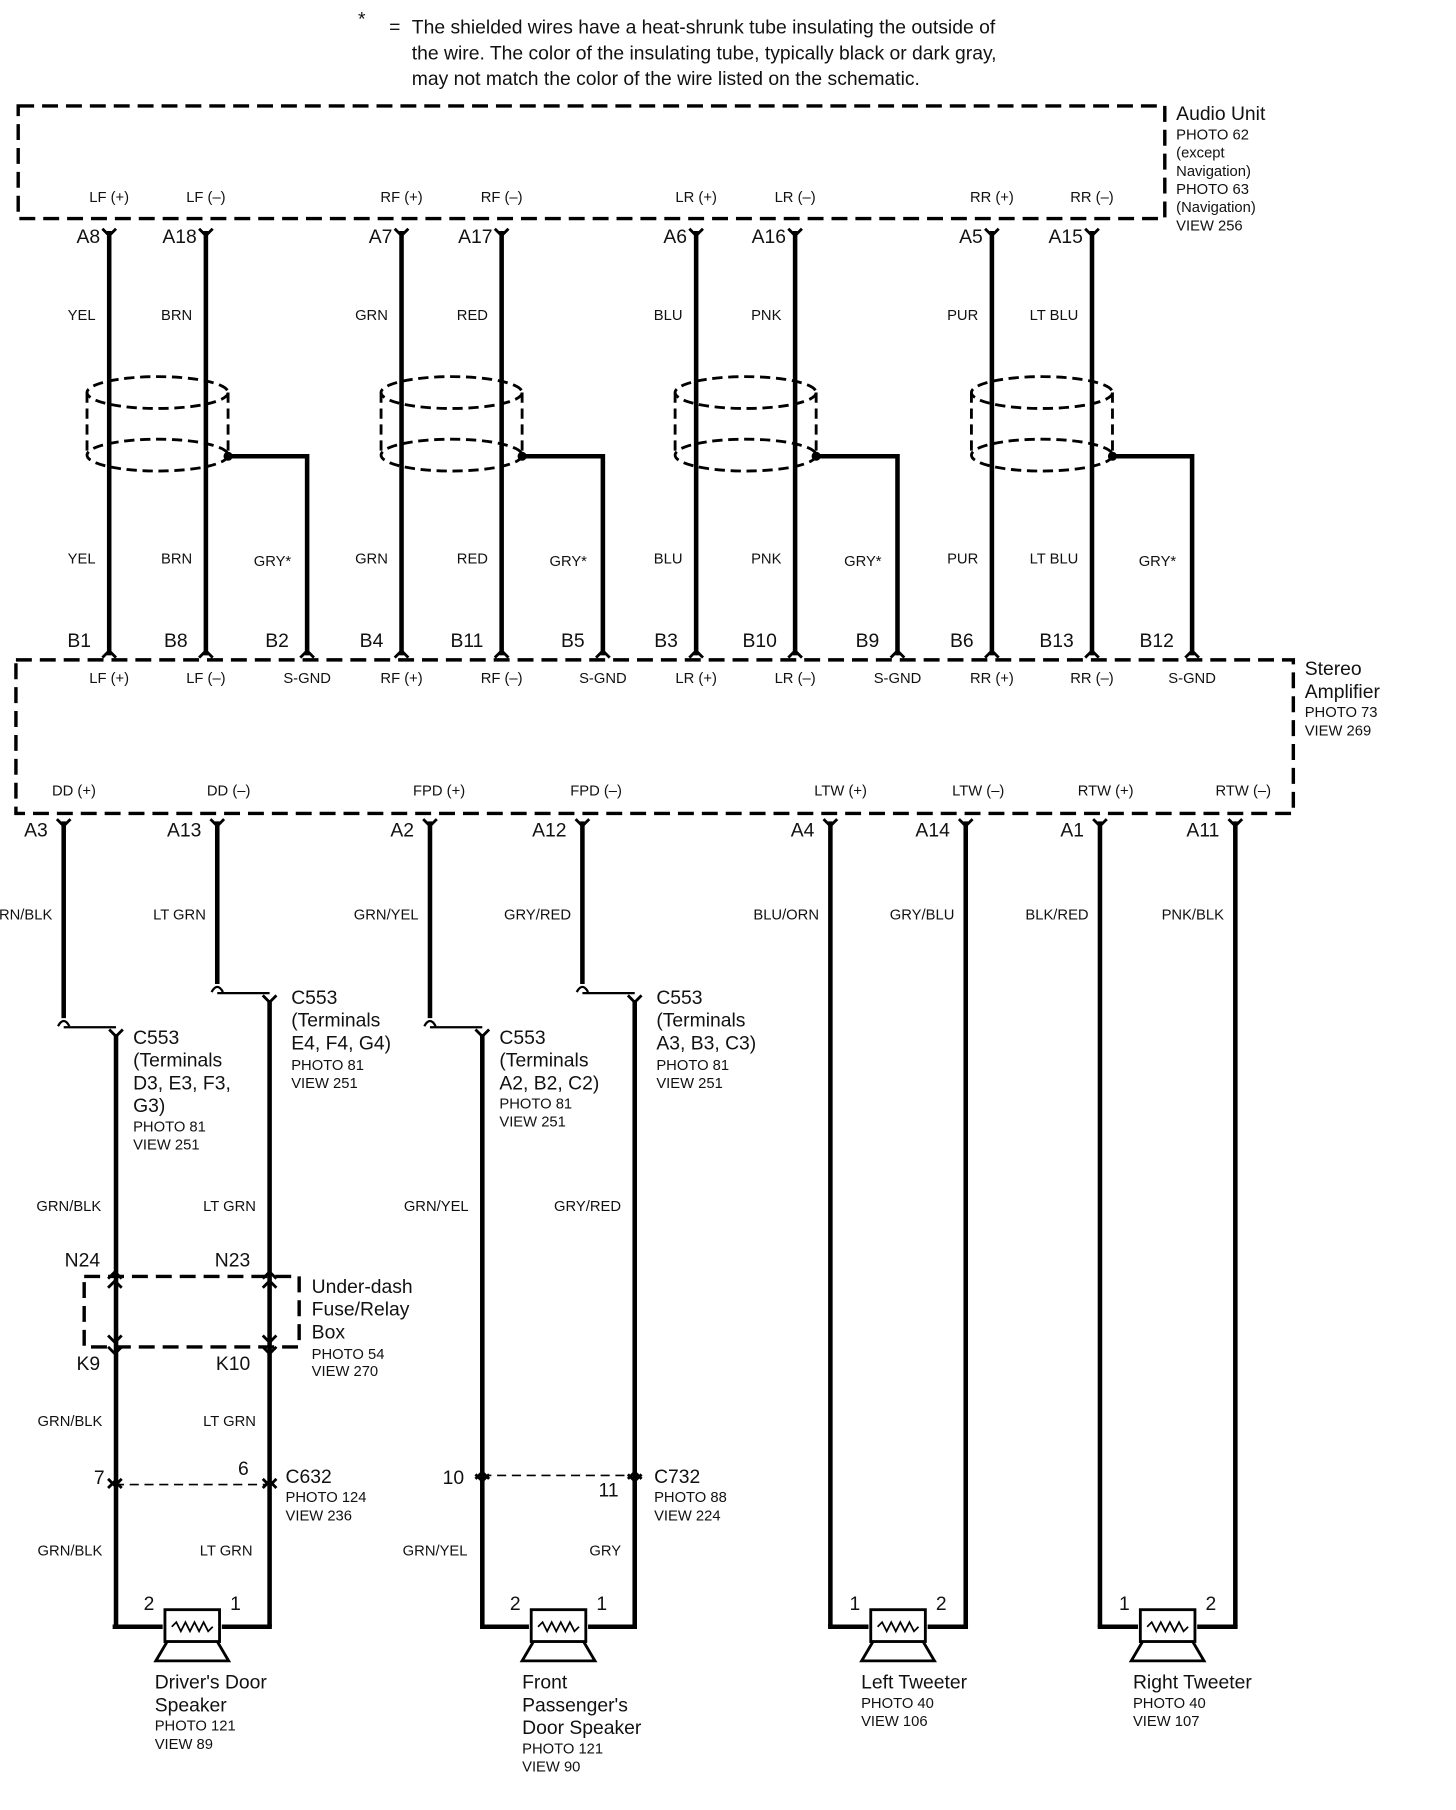 The width and height of the screenshot is (1456, 1810). I want to click on speaker-name: Passenger's, so click(575, 1705).